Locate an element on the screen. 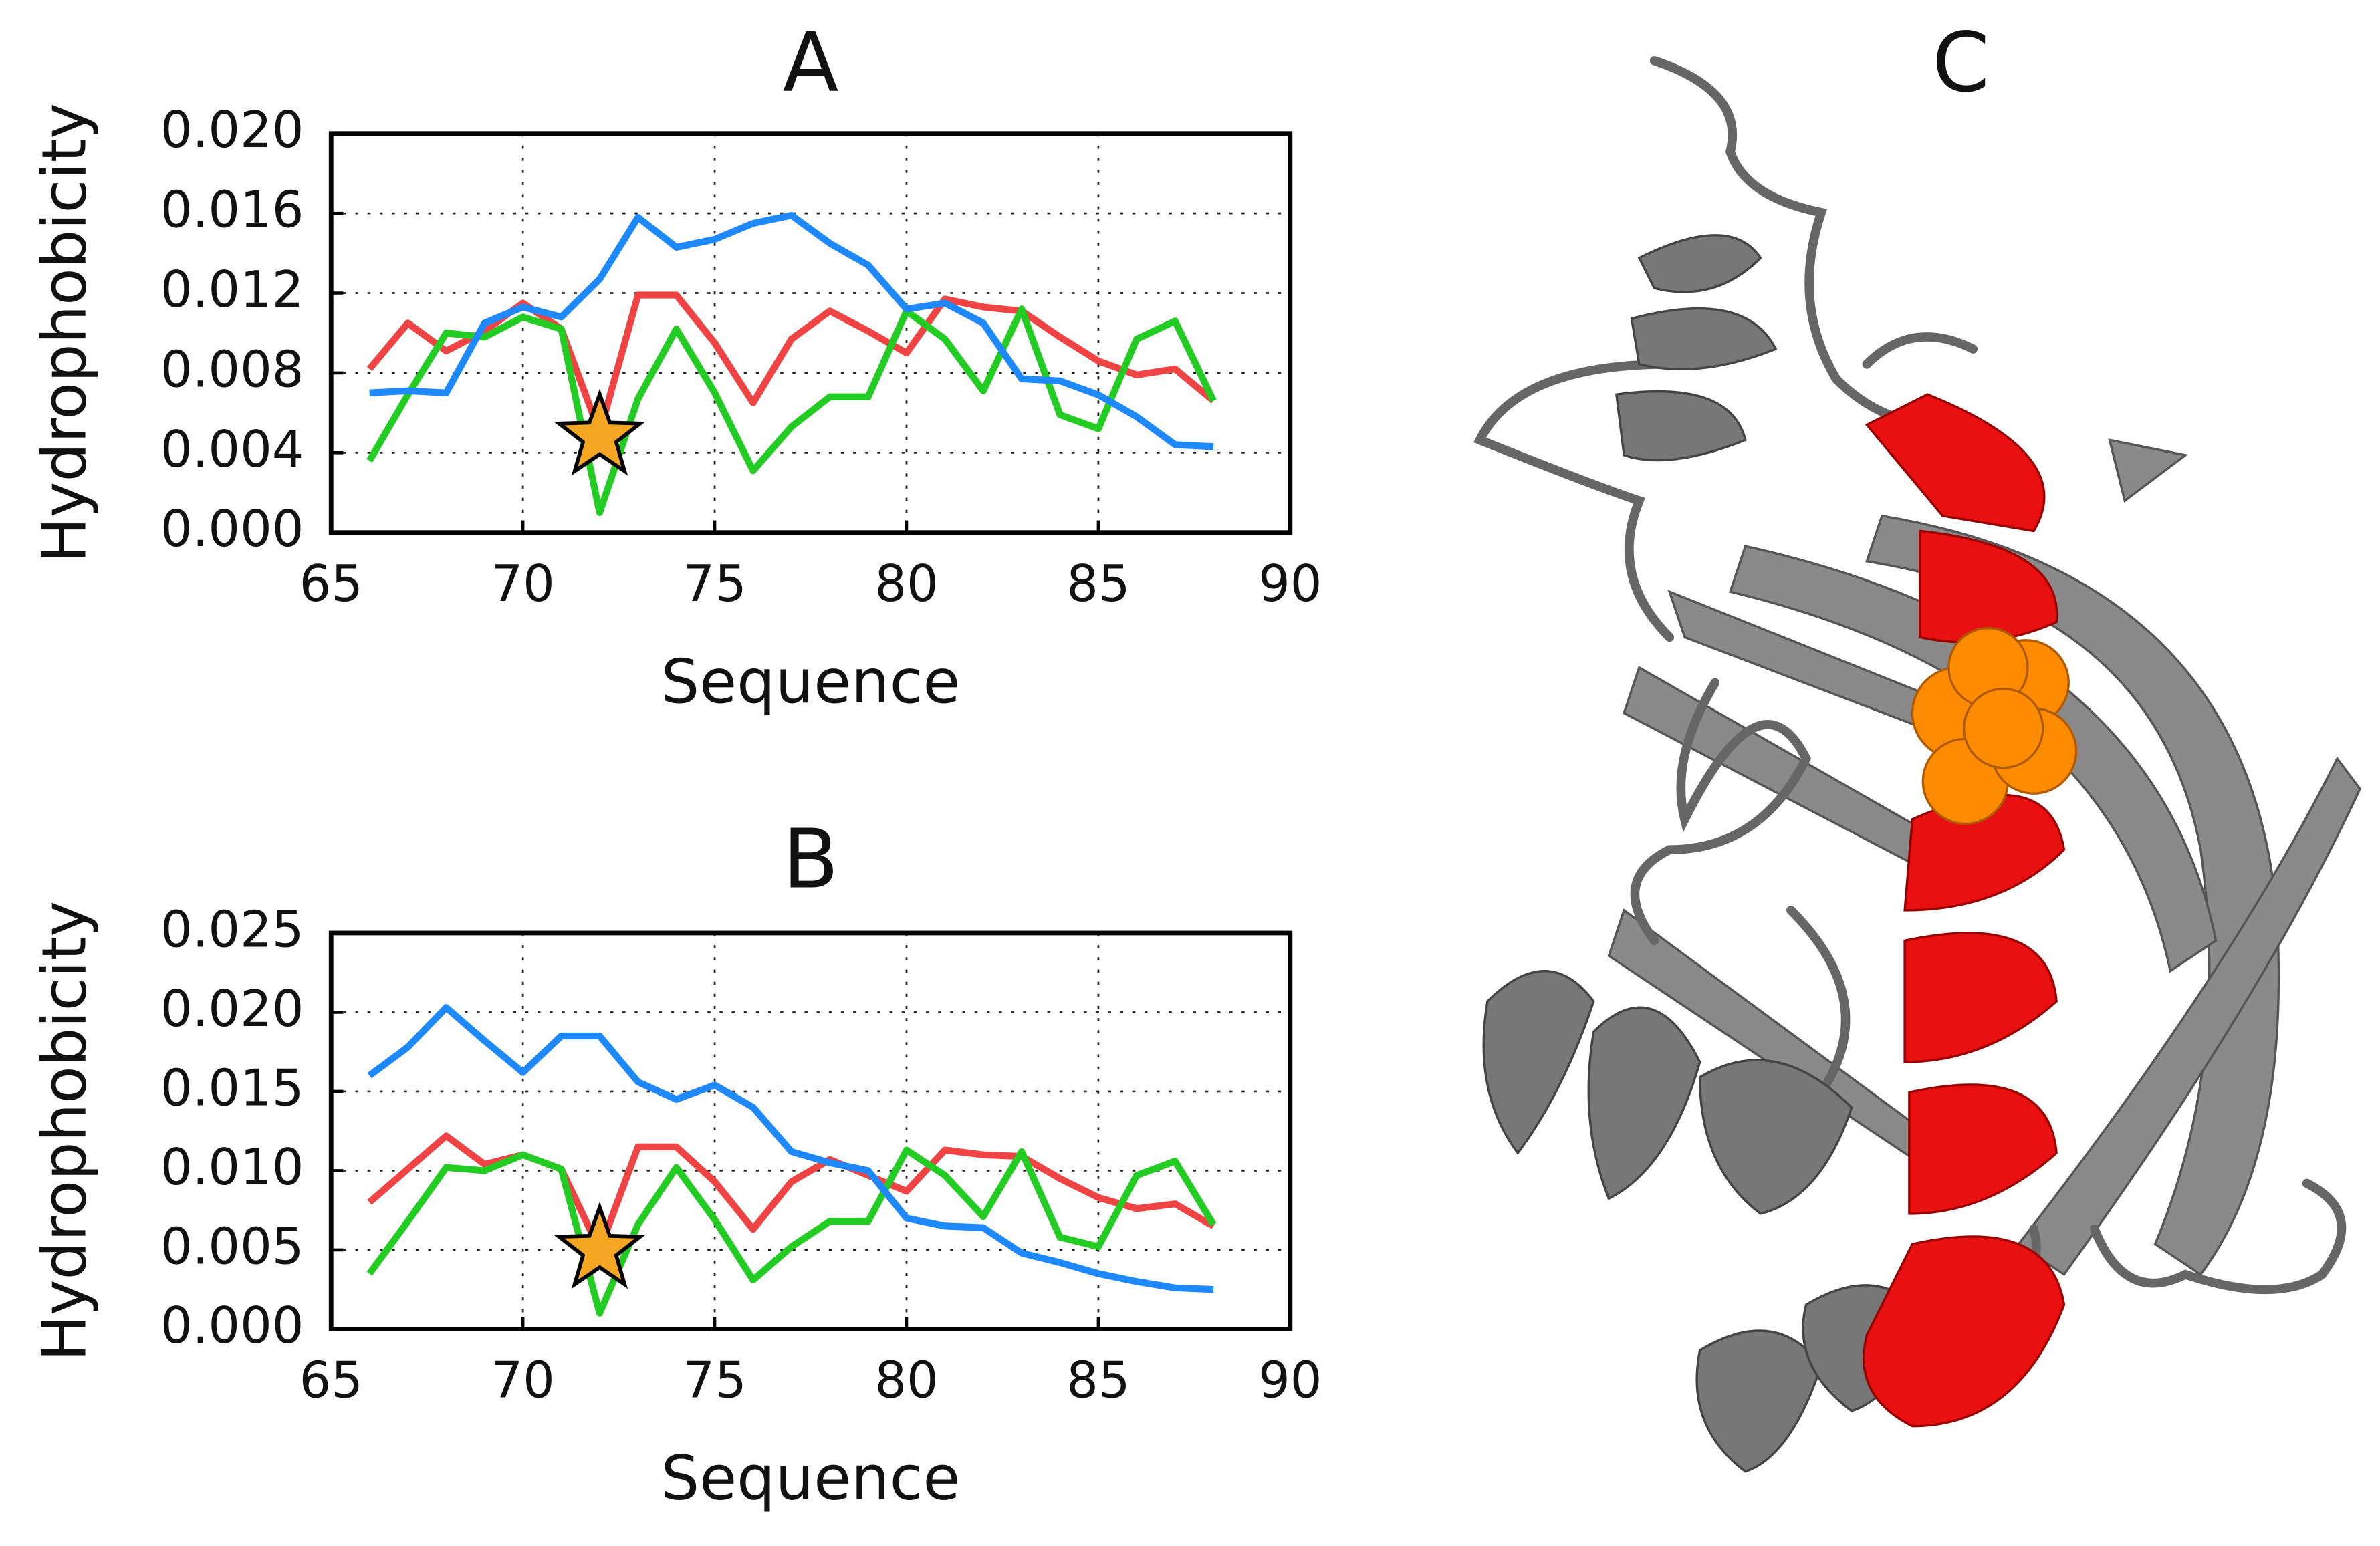 The width and height of the screenshot is (2380, 1546). y-tick-label: 0.005 is located at coordinates (232, 1245).